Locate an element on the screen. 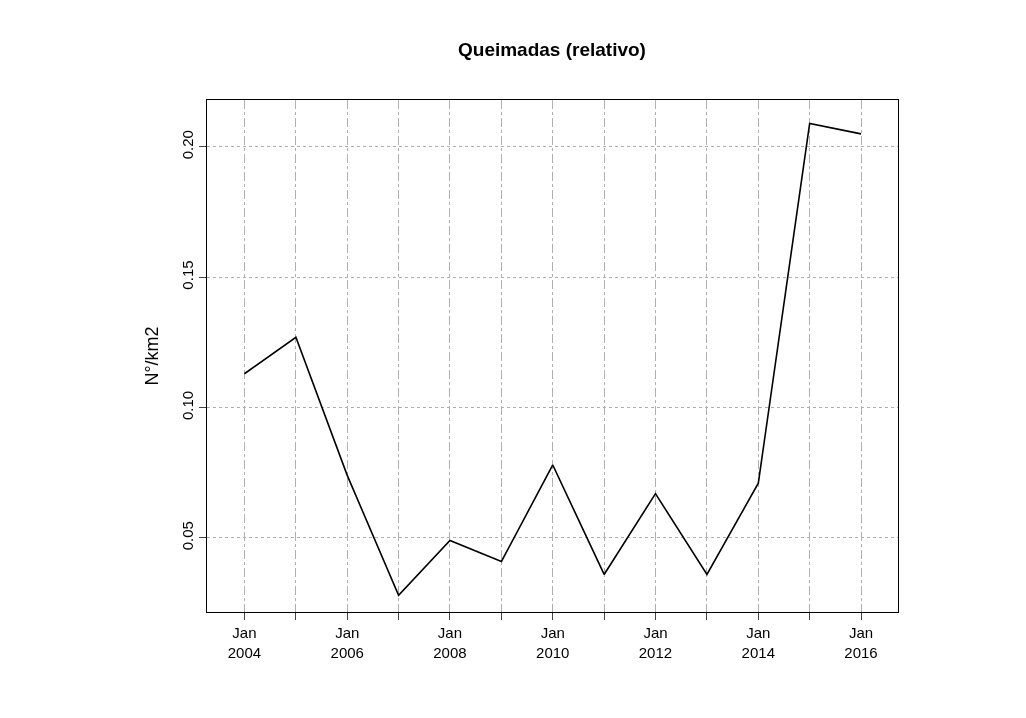 The height and width of the screenshot is (718, 1026). x-tick-label: Jan 2014 is located at coordinates (758, 642).